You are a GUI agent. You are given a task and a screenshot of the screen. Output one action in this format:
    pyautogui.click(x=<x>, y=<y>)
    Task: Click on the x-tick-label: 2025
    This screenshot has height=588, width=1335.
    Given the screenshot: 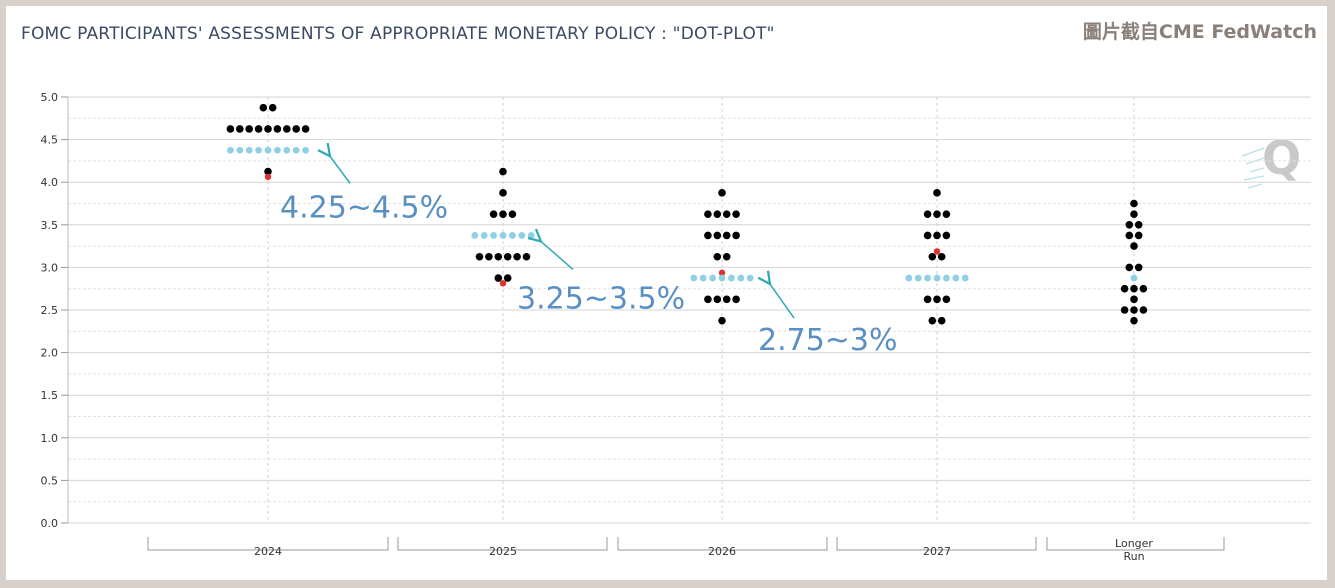 What is the action you would take?
    pyautogui.click(x=503, y=551)
    